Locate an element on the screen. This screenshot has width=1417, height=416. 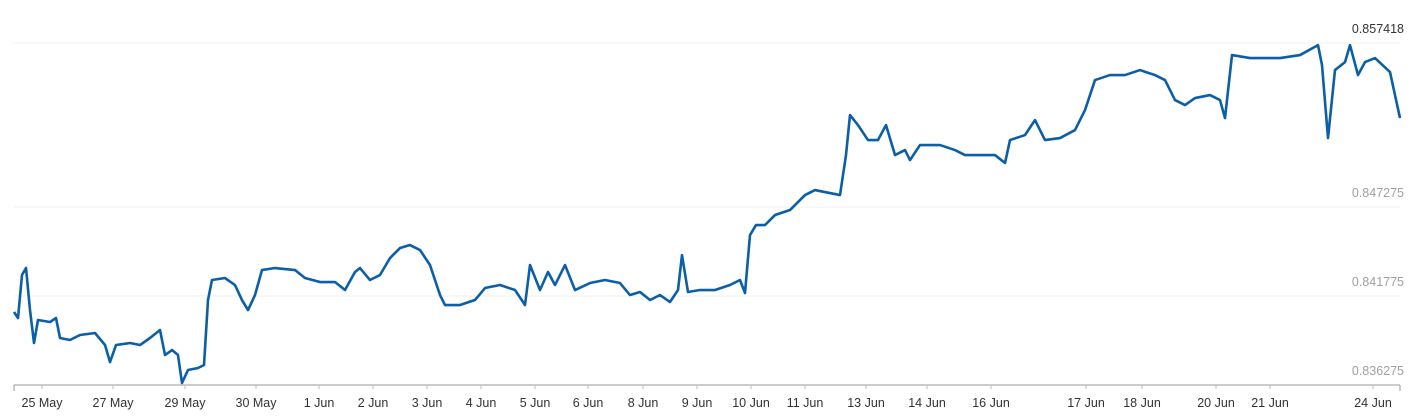
x-tick-label: 24 Jun is located at coordinates (1373, 403).